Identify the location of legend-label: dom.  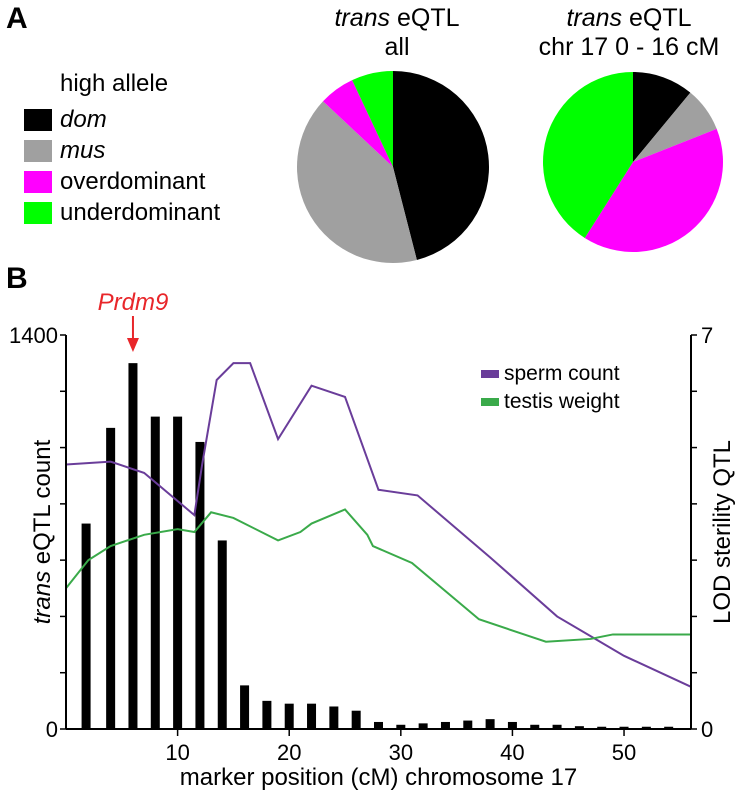
(83, 119).